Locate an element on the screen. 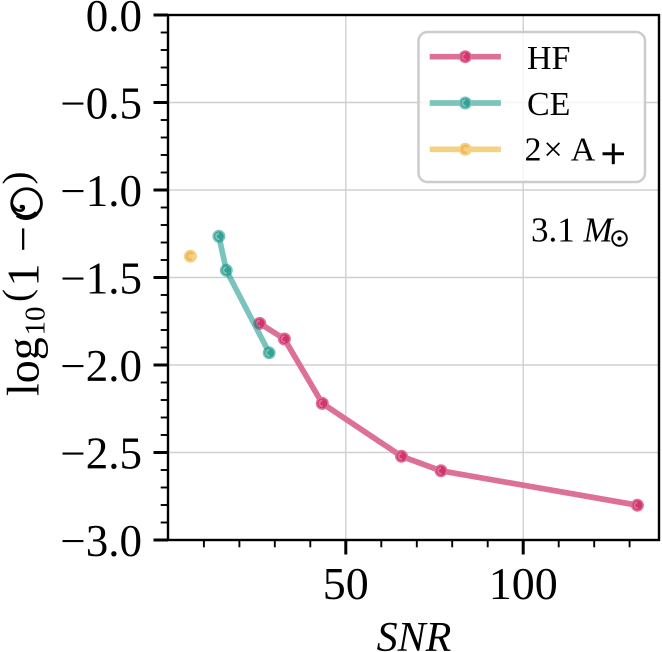 This screenshot has width=662, height=652. svg-text: 10 is located at coordinates (36, 321).